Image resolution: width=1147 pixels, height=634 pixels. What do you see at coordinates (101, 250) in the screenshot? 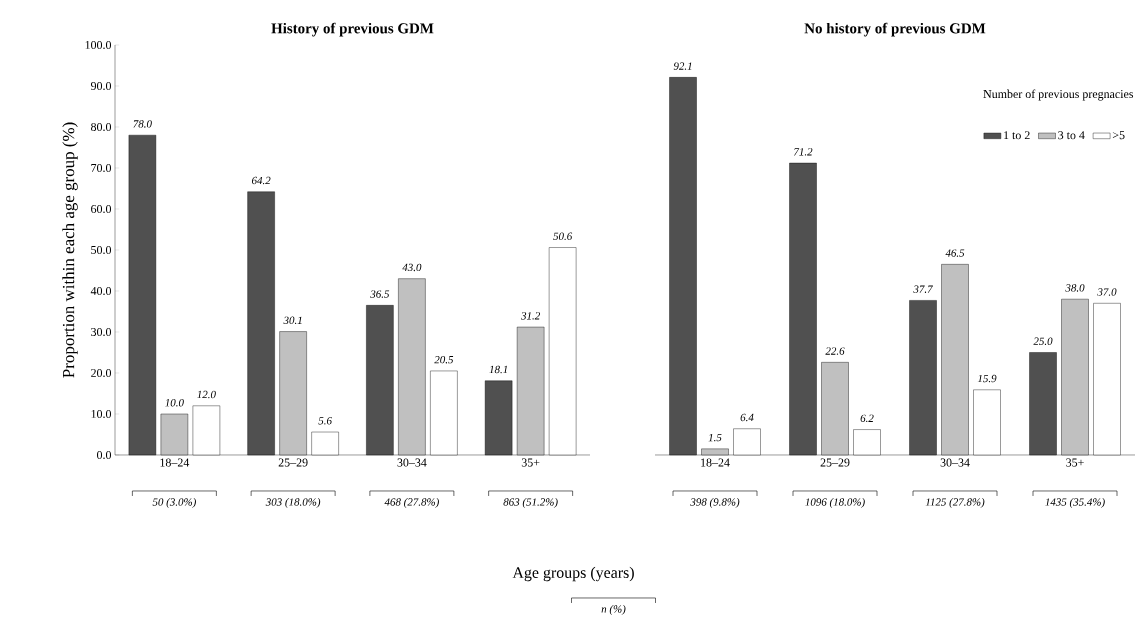
I see `y-tick-label: 50.0` at bounding box center [101, 250].